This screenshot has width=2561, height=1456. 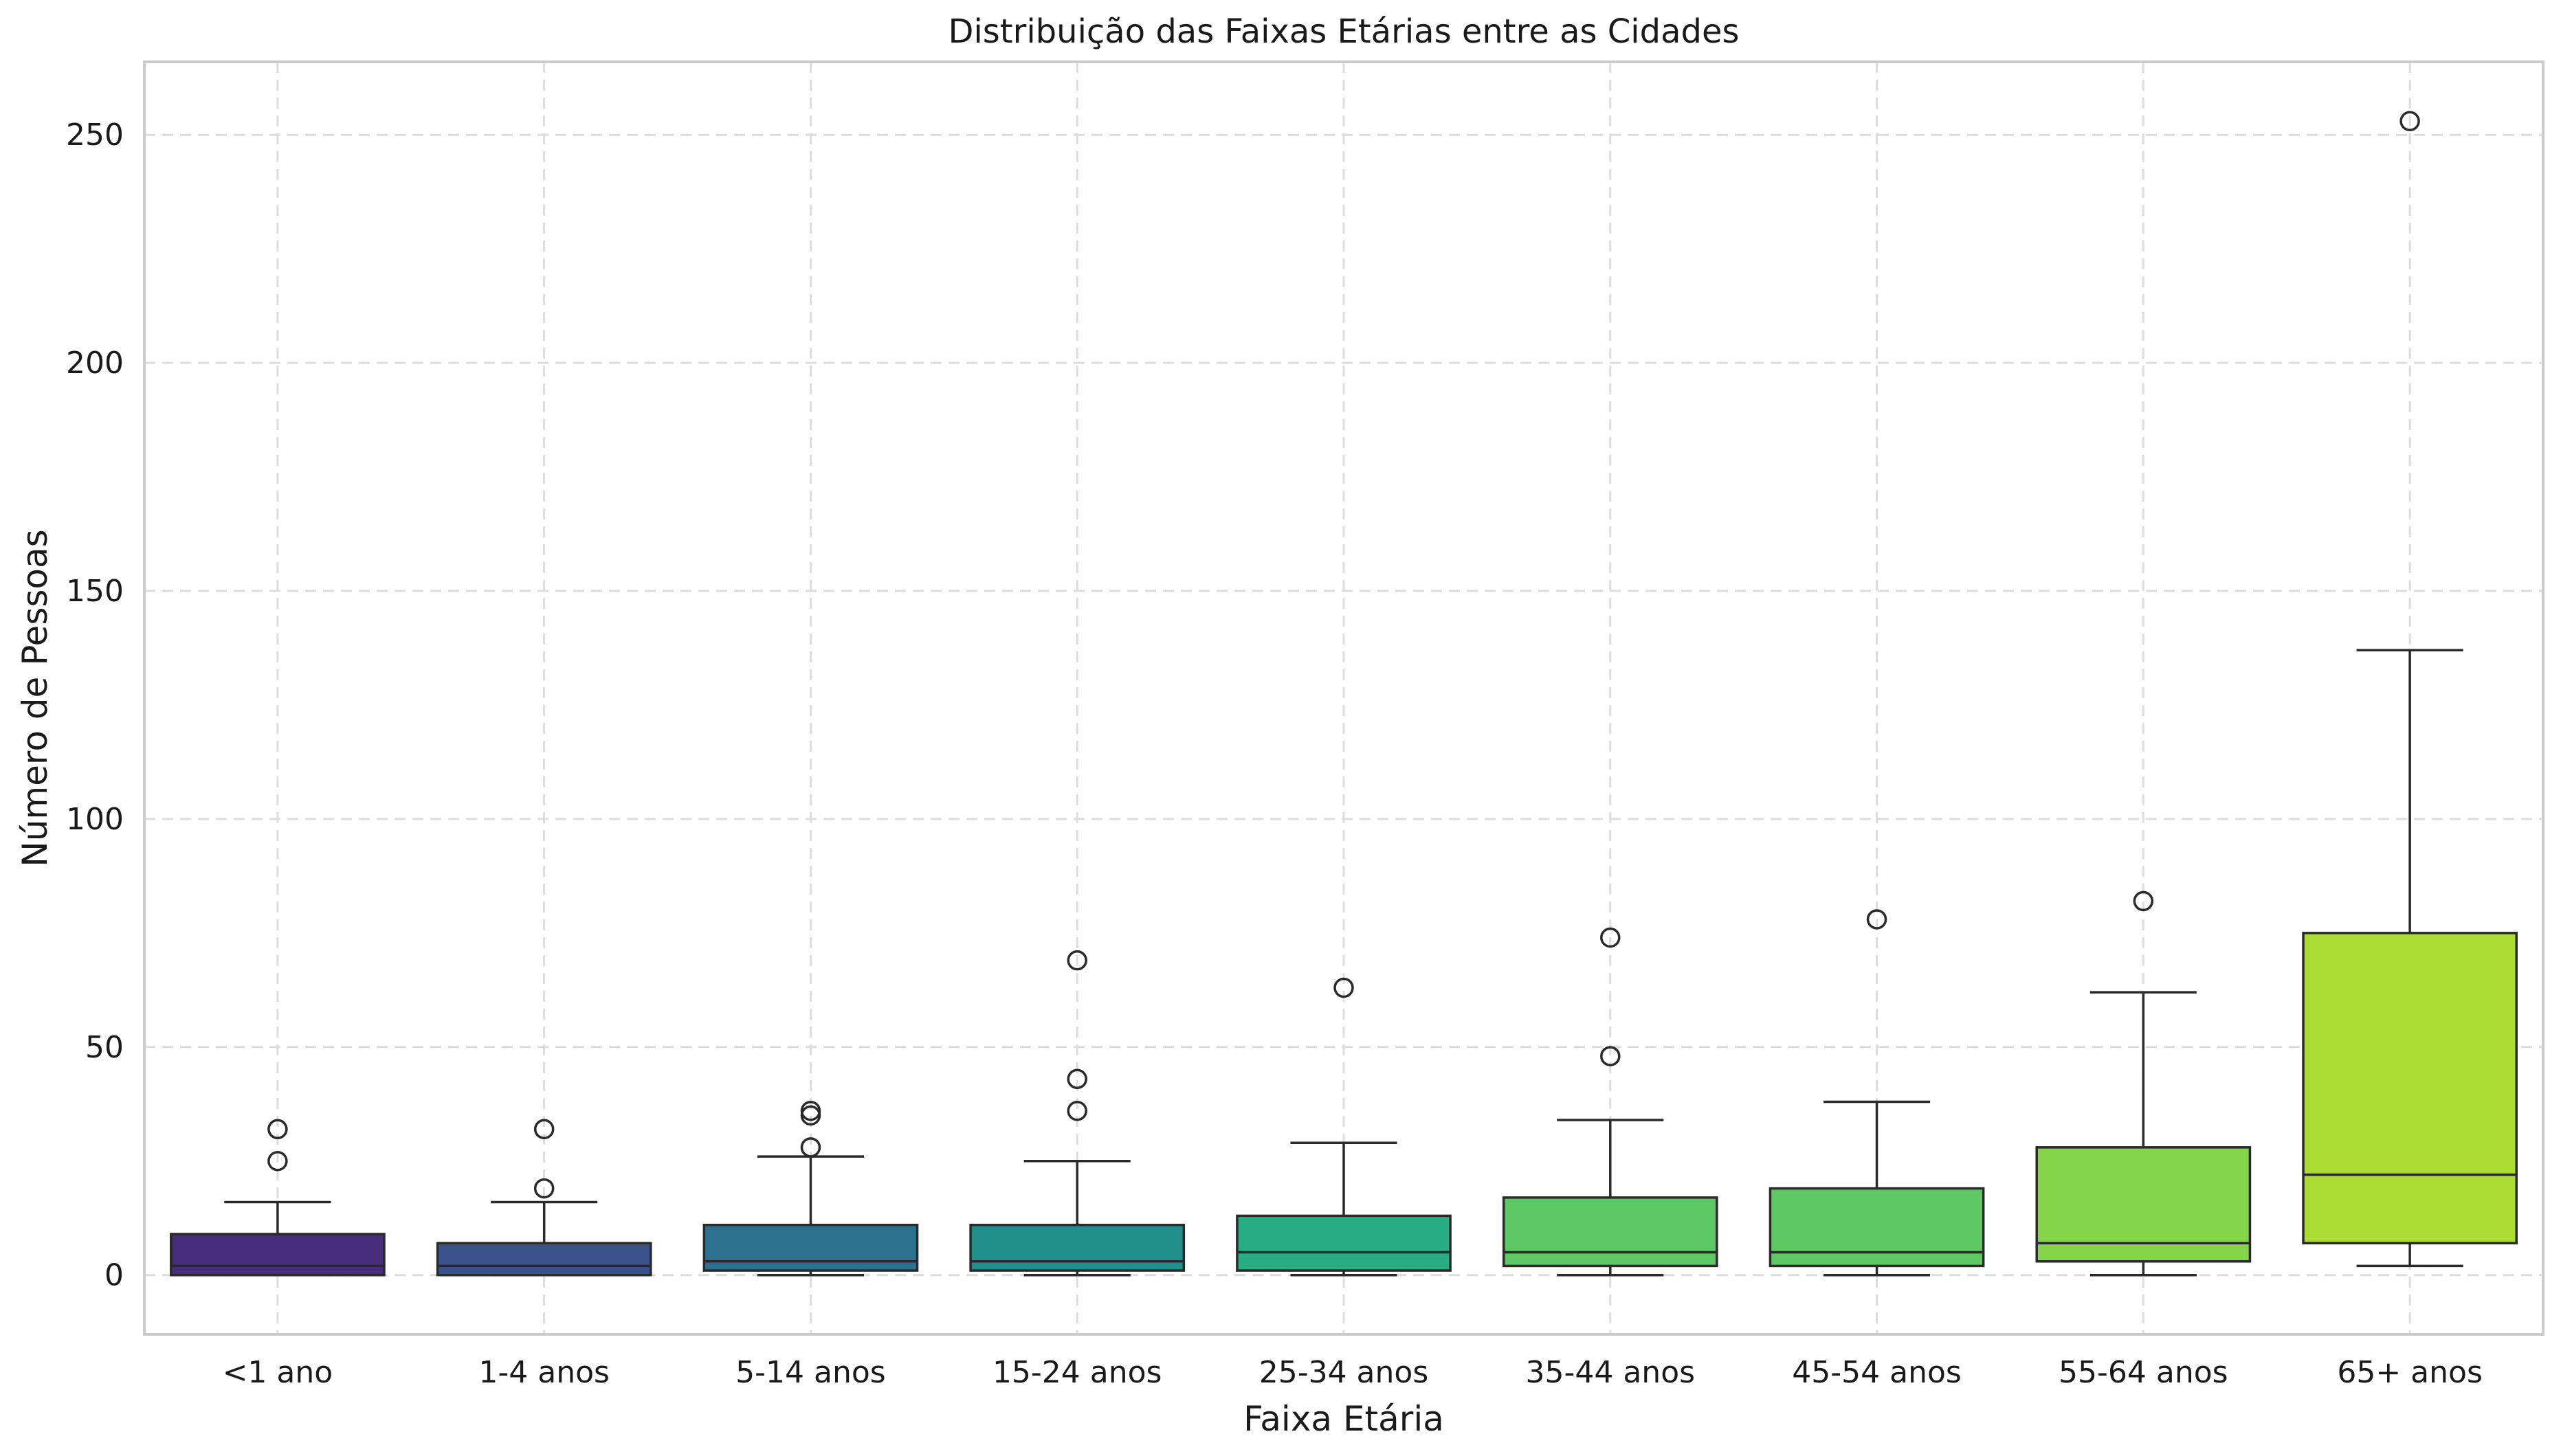 I want to click on x-axis-title: Faixa Etária, so click(x=1343, y=1419).